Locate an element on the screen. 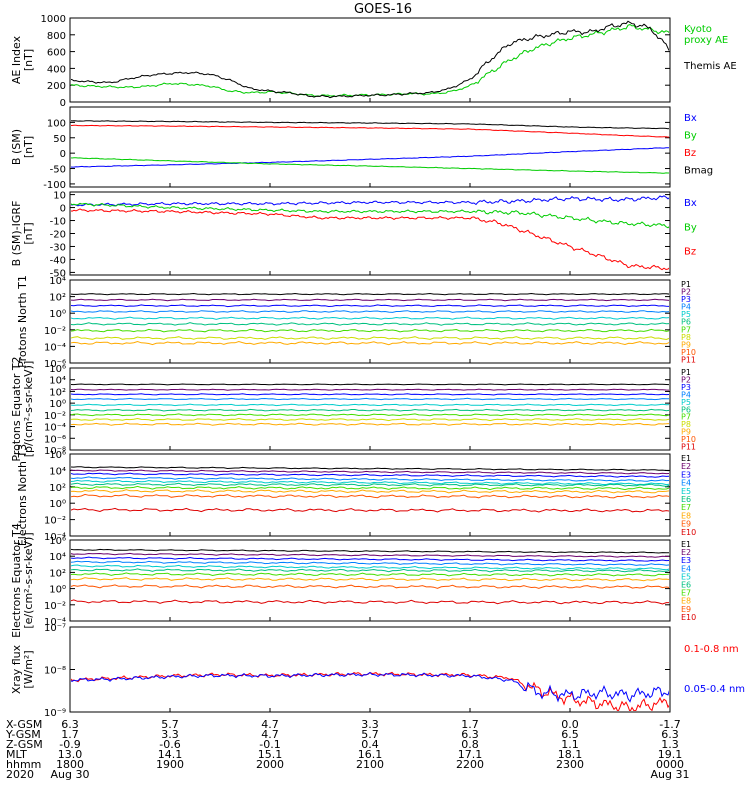  footer-value: 19.1 is located at coordinates (670, 754).